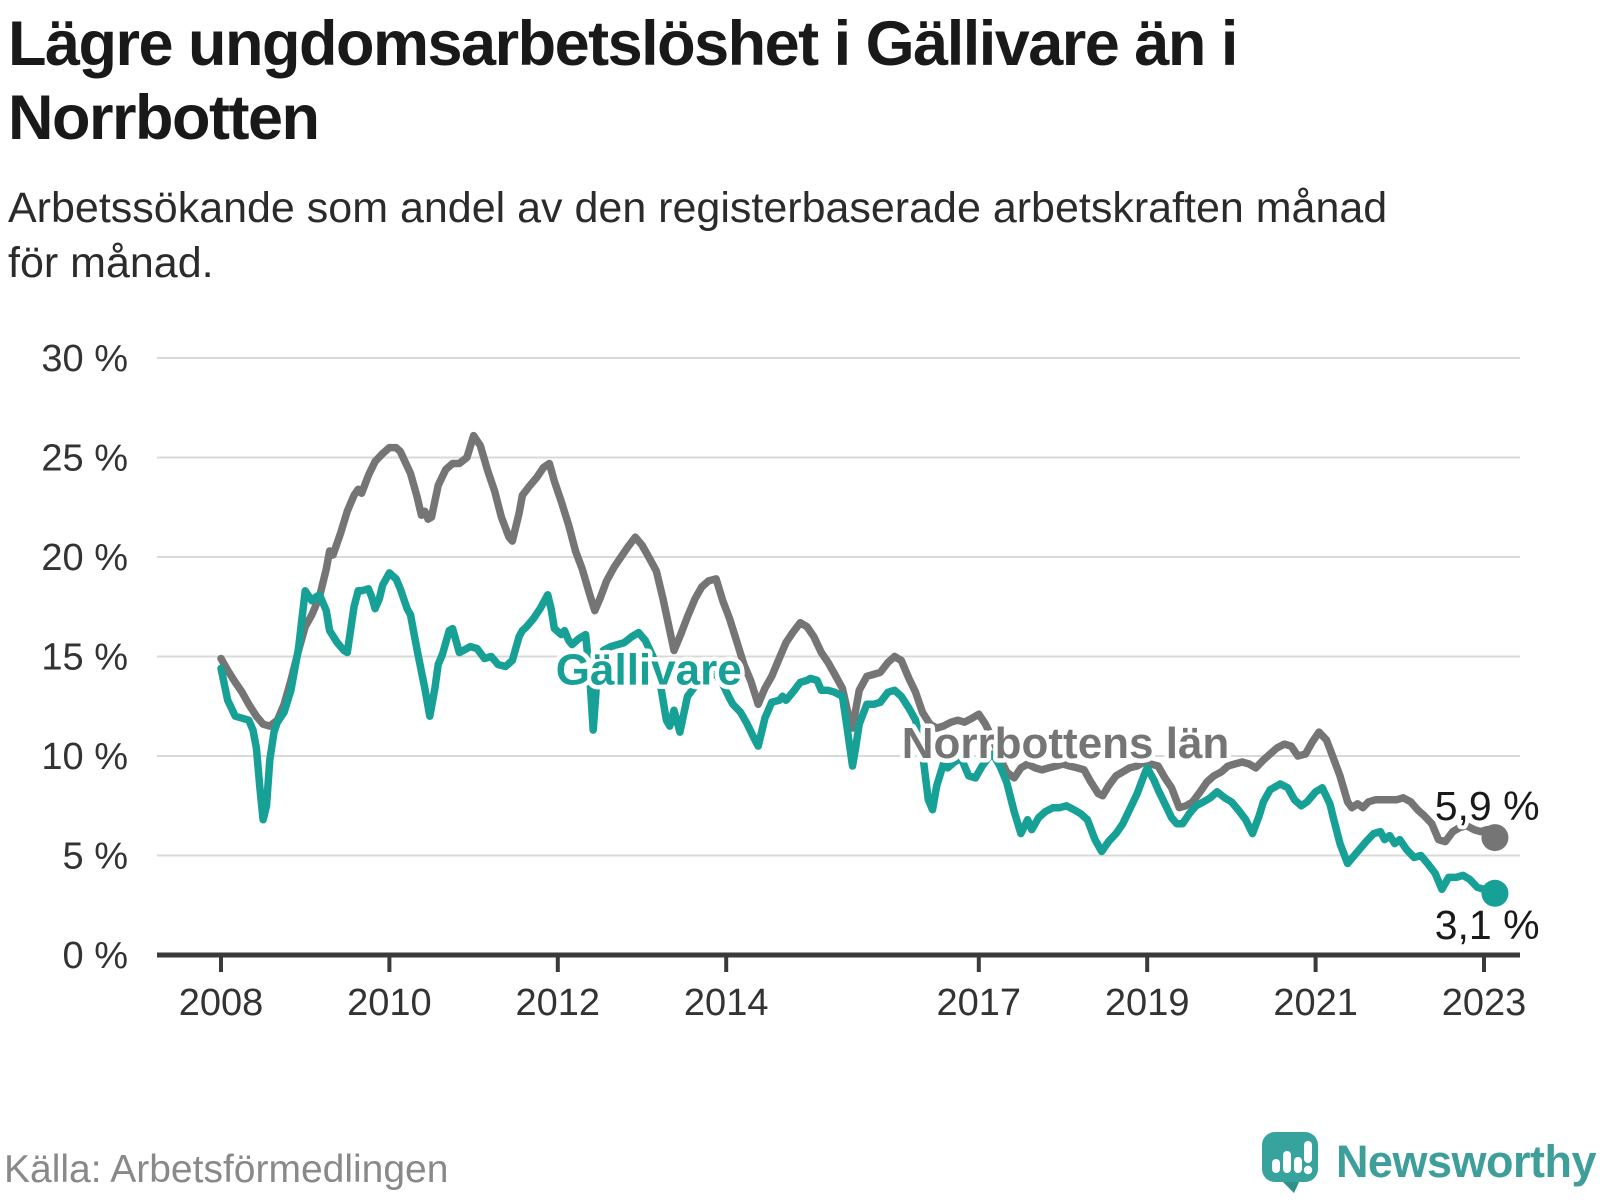  Describe the element at coordinates (84, 359) in the screenshot. I see `y-tick-label-30: 30 %` at that location.